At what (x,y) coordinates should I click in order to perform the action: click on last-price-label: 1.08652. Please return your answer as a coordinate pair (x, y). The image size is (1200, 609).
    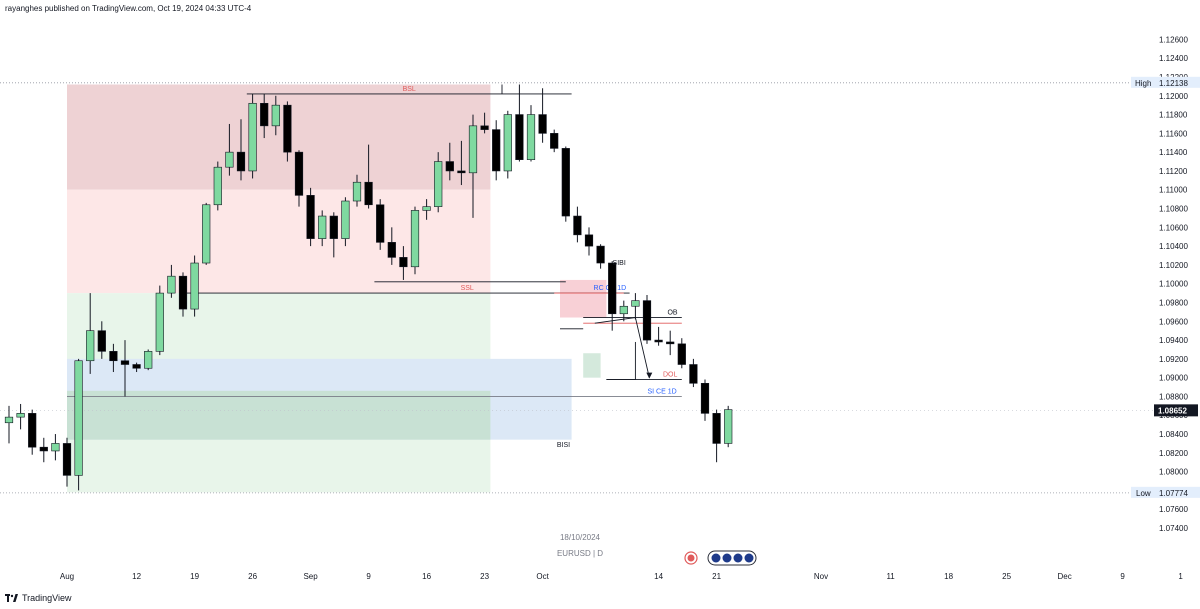
    Looking at the image, I should click on (1172, 410).